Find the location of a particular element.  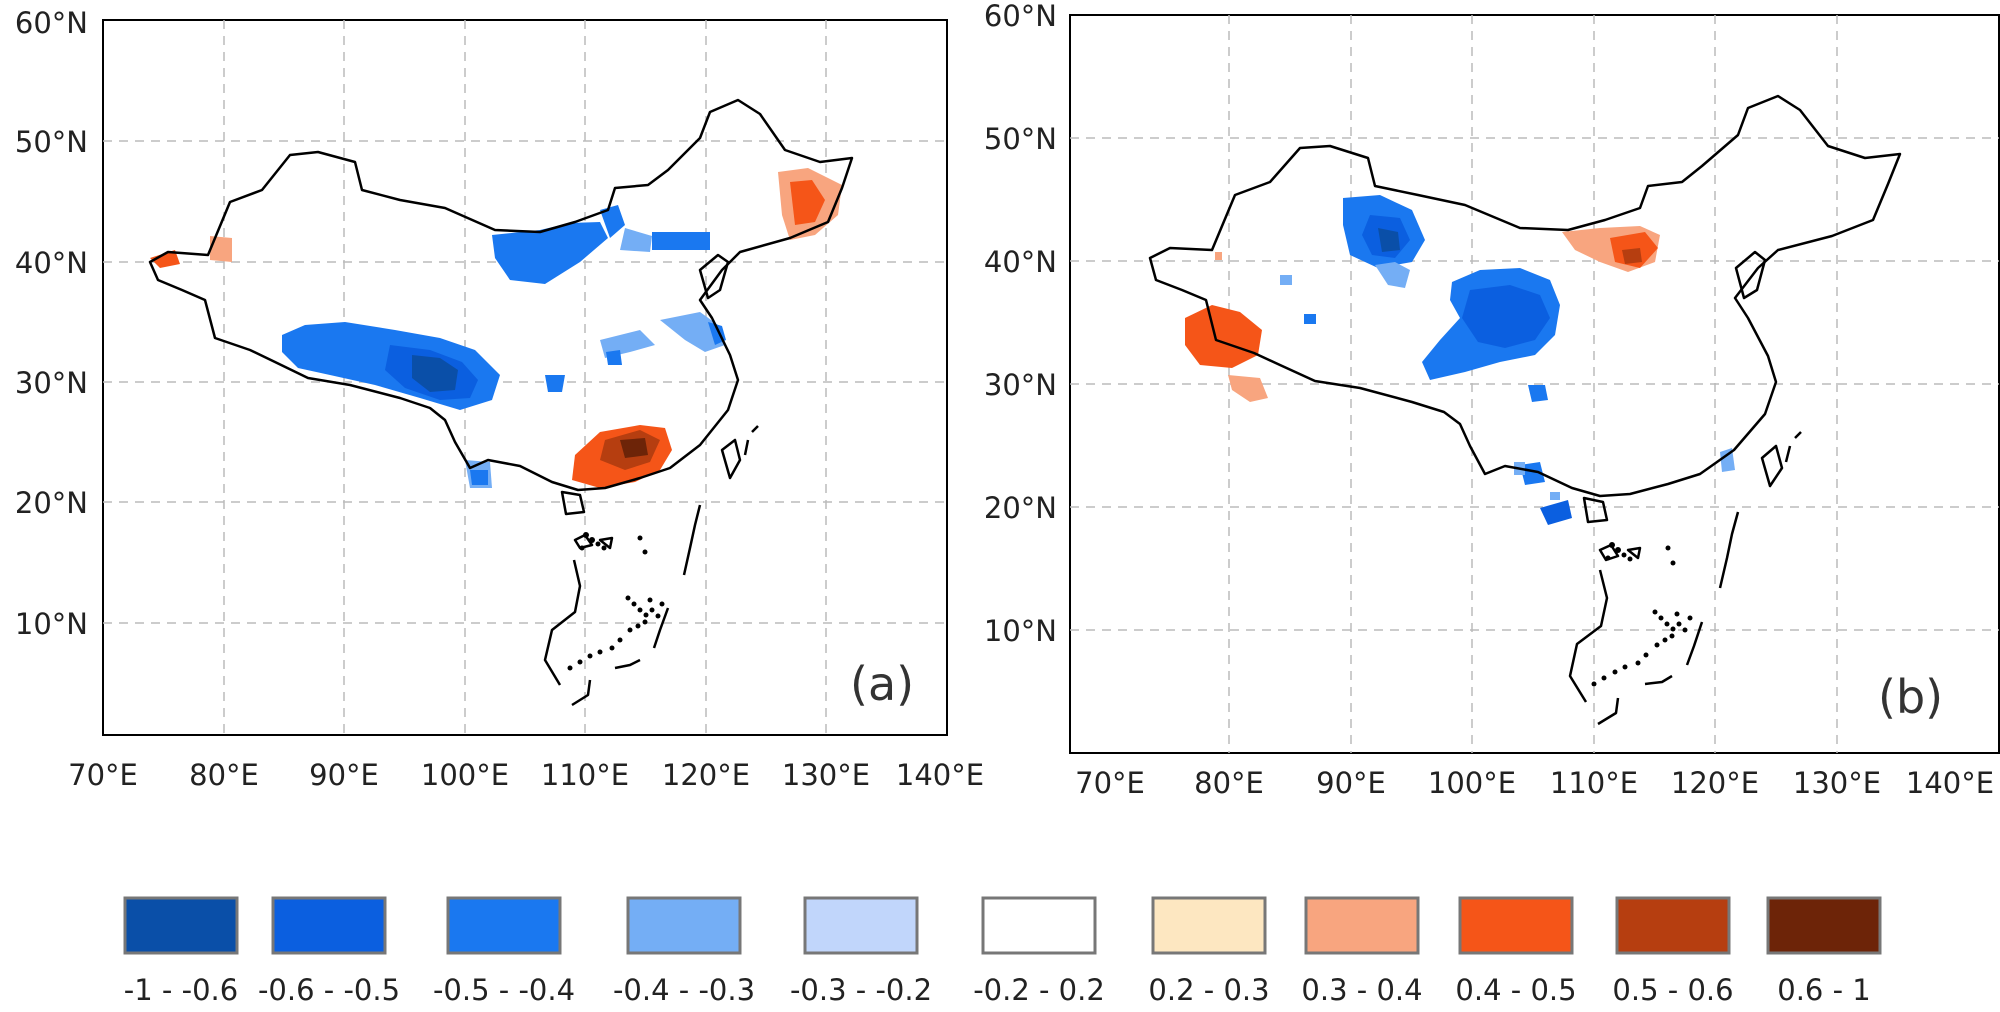

legend-item: -1 - -0.6 is located at coordinates (181, 951).